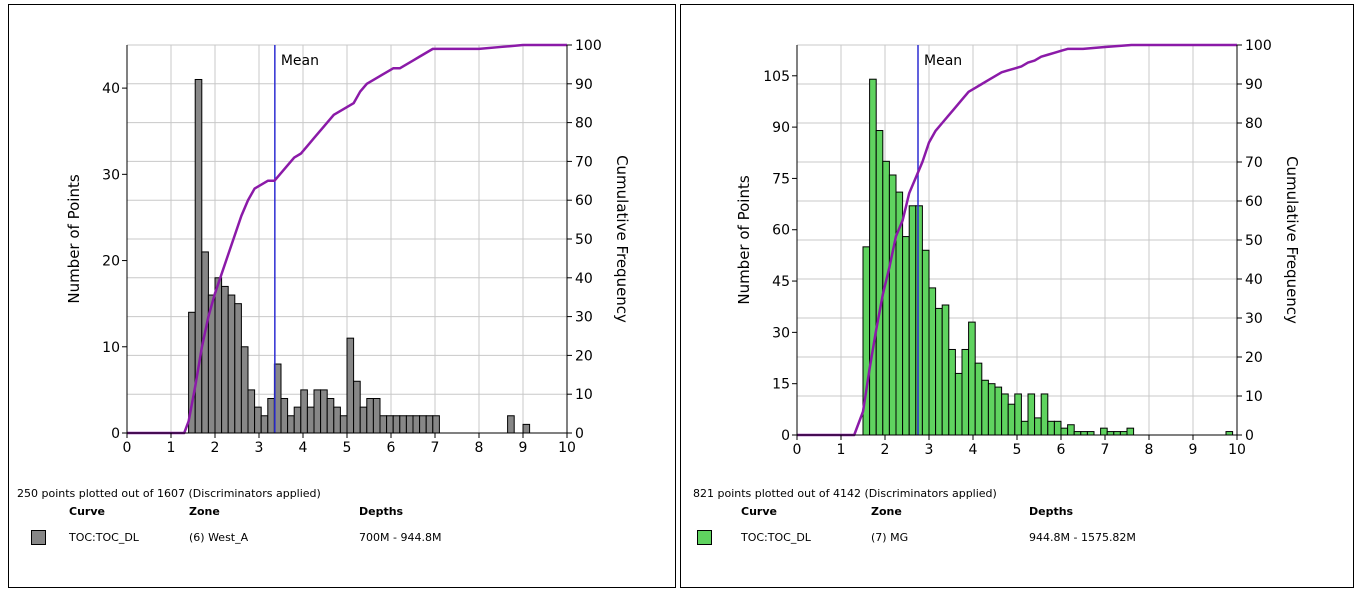  I want to click on legend-curve: TOC:TOC_DL, so click(104, 537).